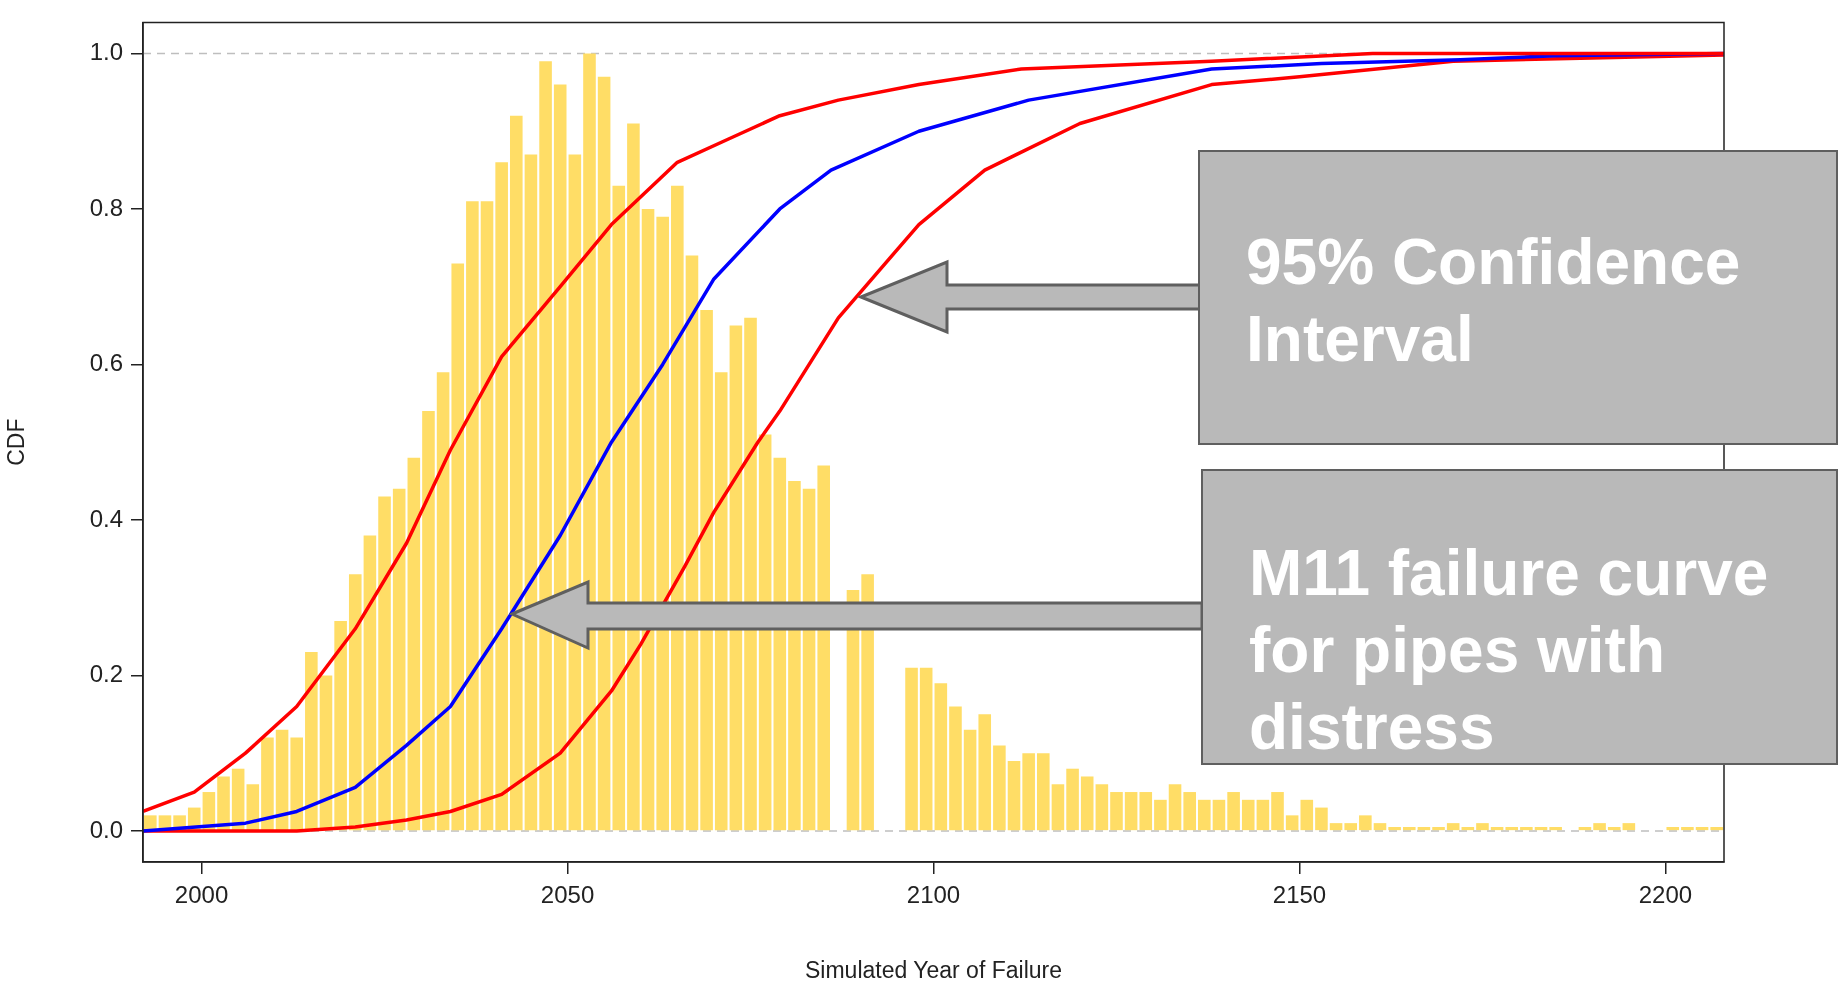  Describe the element at coordinates (1299, 895) in the screenshot. I see `x-tick-label: 2150` at that location.